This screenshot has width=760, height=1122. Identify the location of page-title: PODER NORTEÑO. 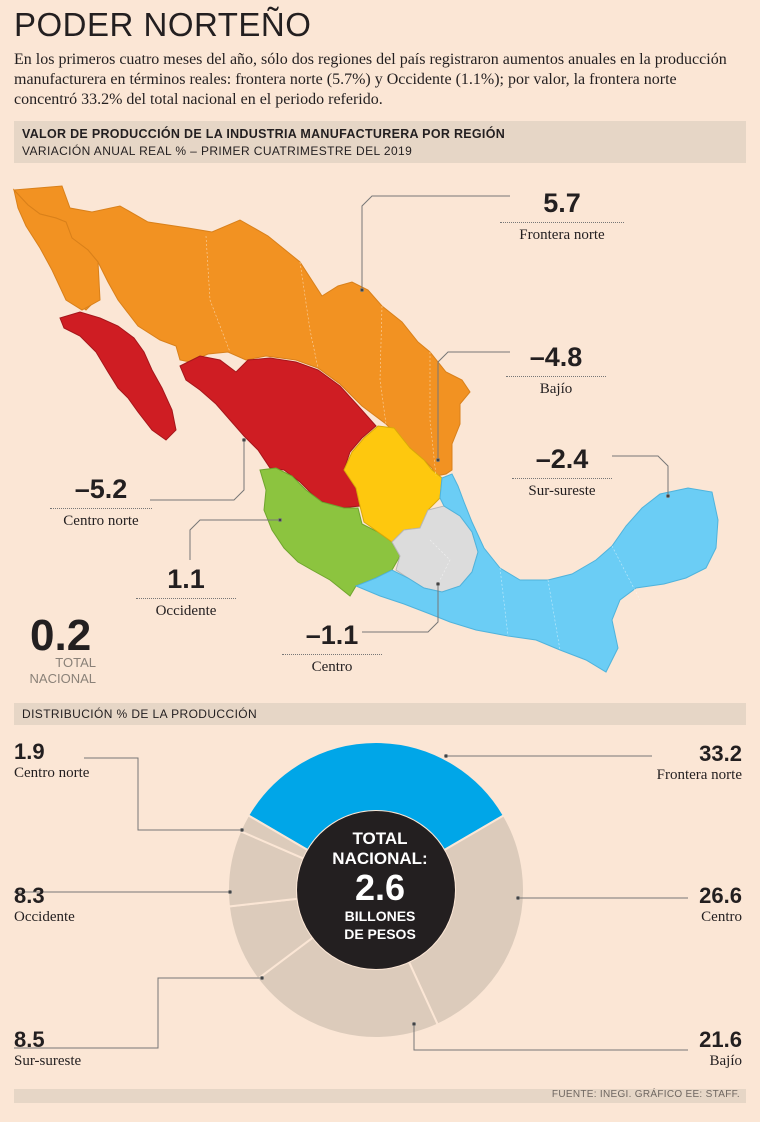
(163, 24).